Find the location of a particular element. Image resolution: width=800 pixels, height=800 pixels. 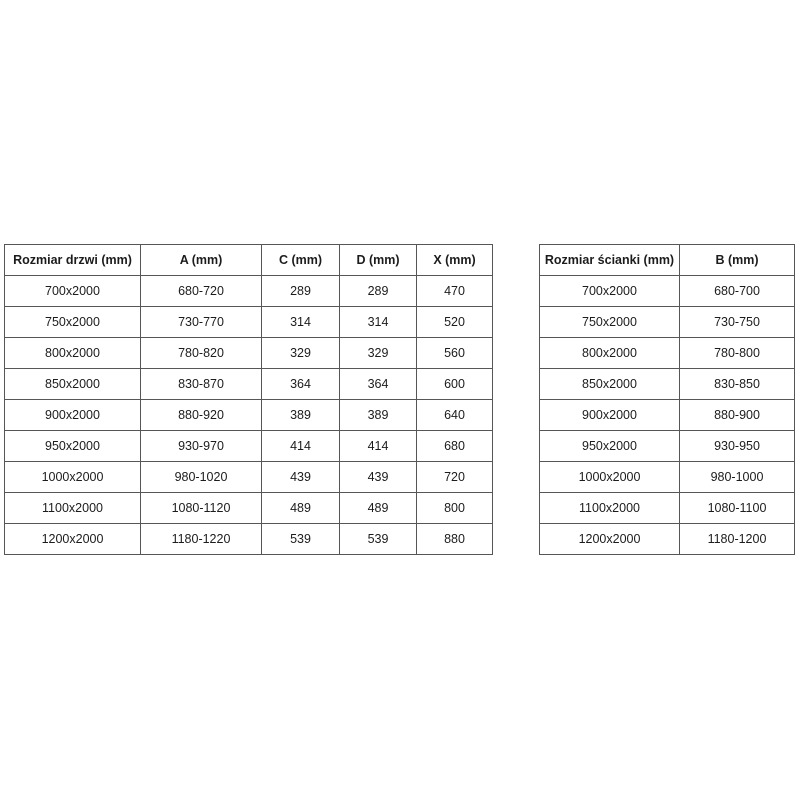

table-row: 800x2000 780-800 is located at coordinates (667, 353).